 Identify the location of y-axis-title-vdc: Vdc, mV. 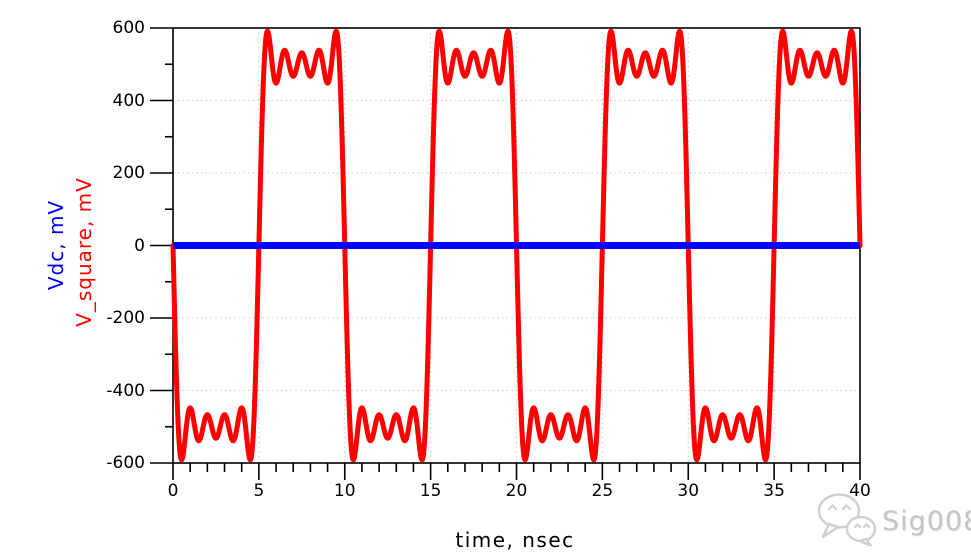
(56, 245).